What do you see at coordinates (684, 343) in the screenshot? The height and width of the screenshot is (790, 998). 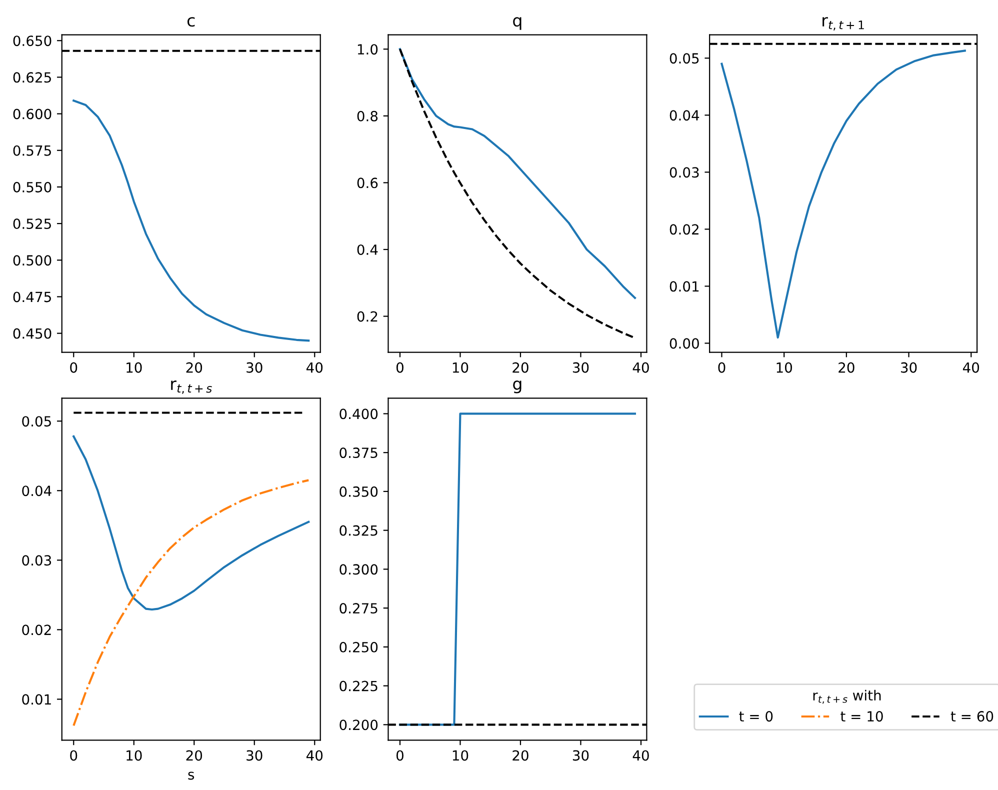 I see `y-tick-label: 0.00` at bounding box center [684, 343].